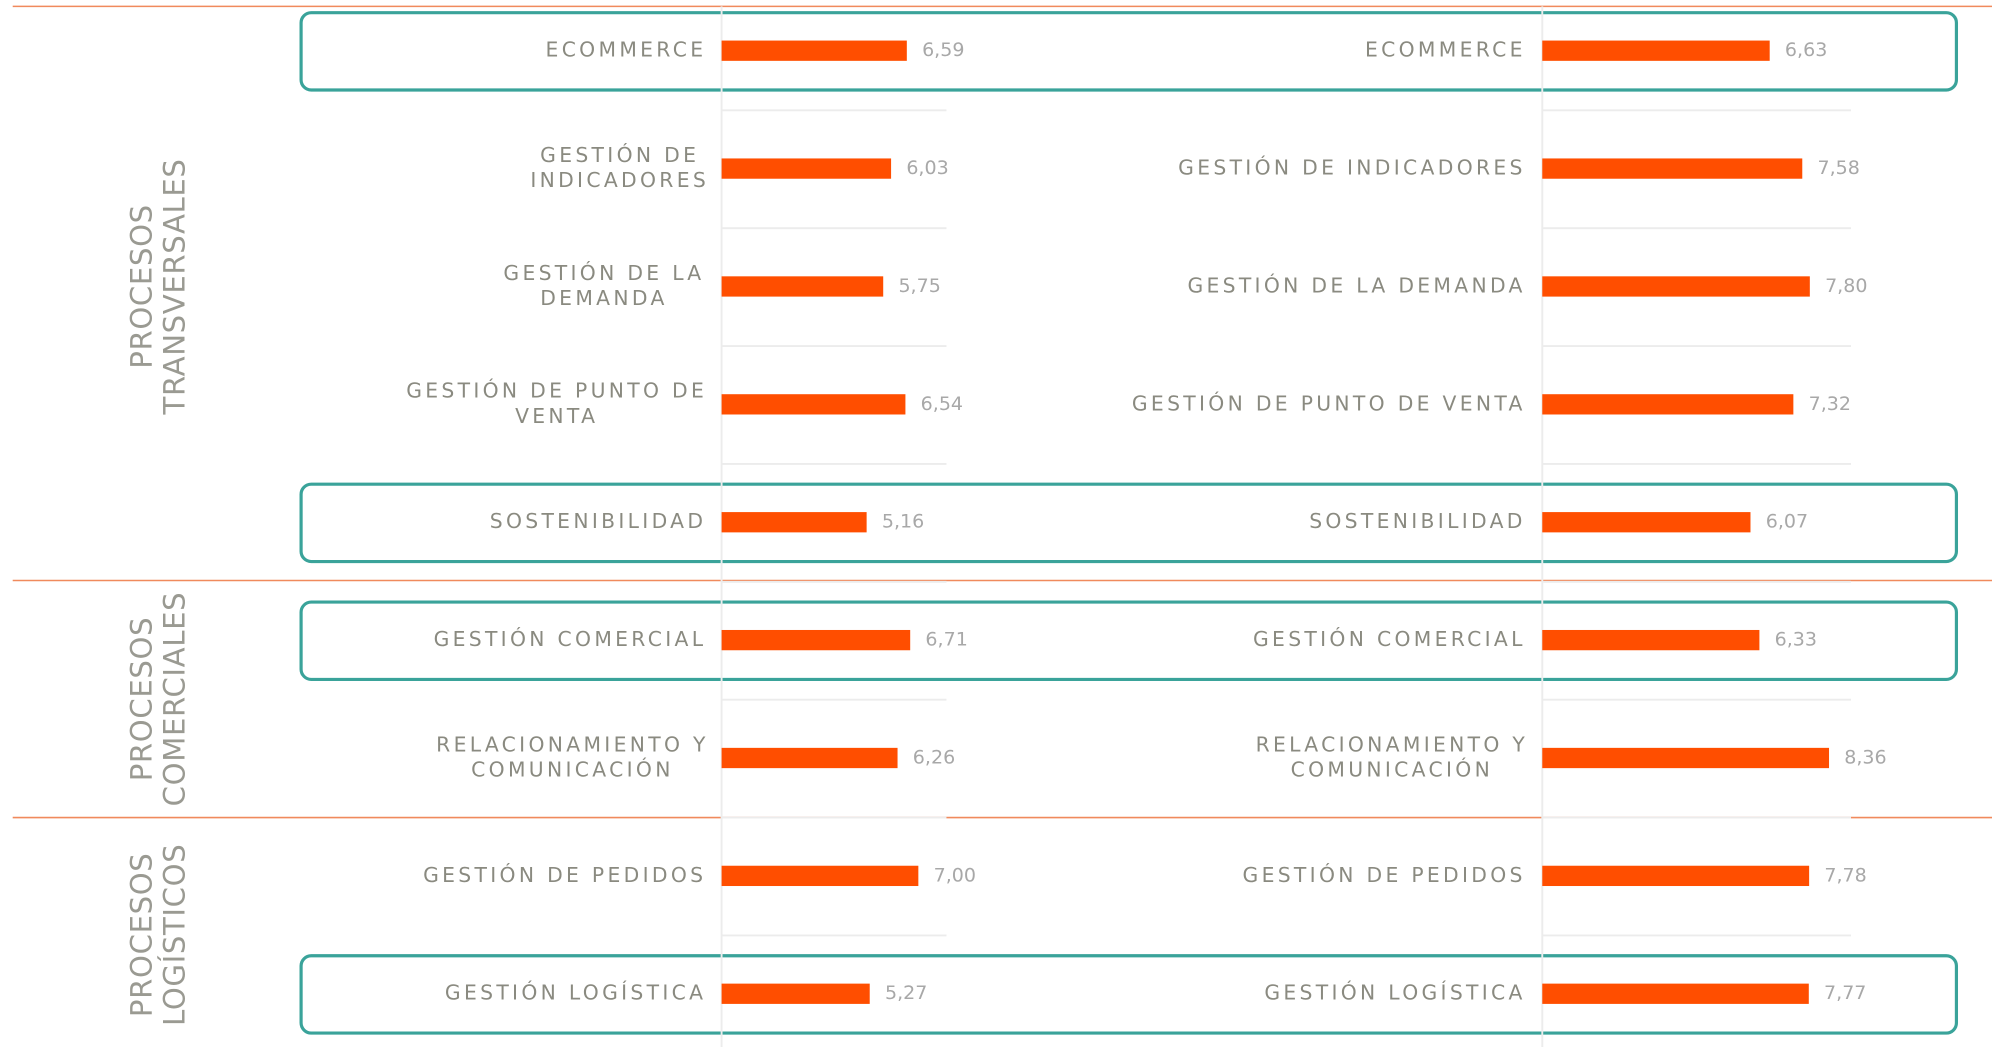 This screenshot has height=1047, width=1992. What do you see at coordinates (906, 993) in the screenshot?
I see `value-label: 5,27` at bounding box center [906, 993].